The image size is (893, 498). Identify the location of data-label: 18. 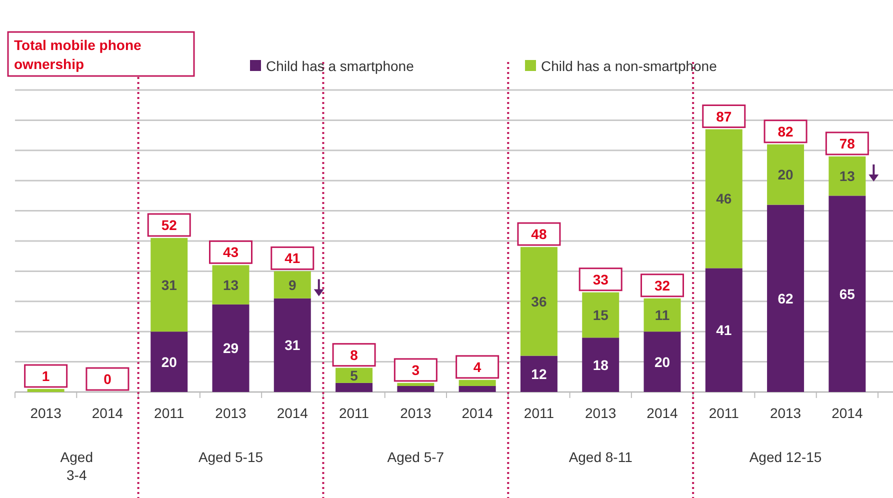
(600, 364).